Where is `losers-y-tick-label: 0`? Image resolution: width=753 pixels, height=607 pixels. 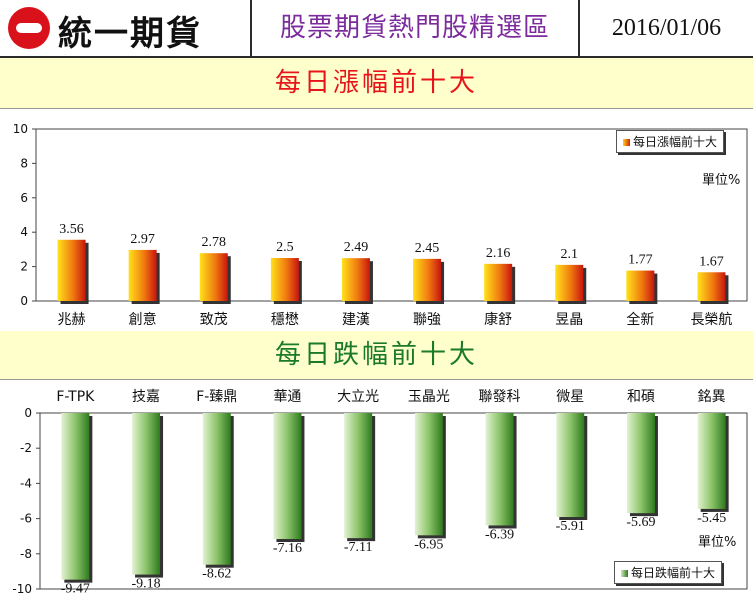
losers-y-tick-label: 0 is located at coordinates (28, 413).